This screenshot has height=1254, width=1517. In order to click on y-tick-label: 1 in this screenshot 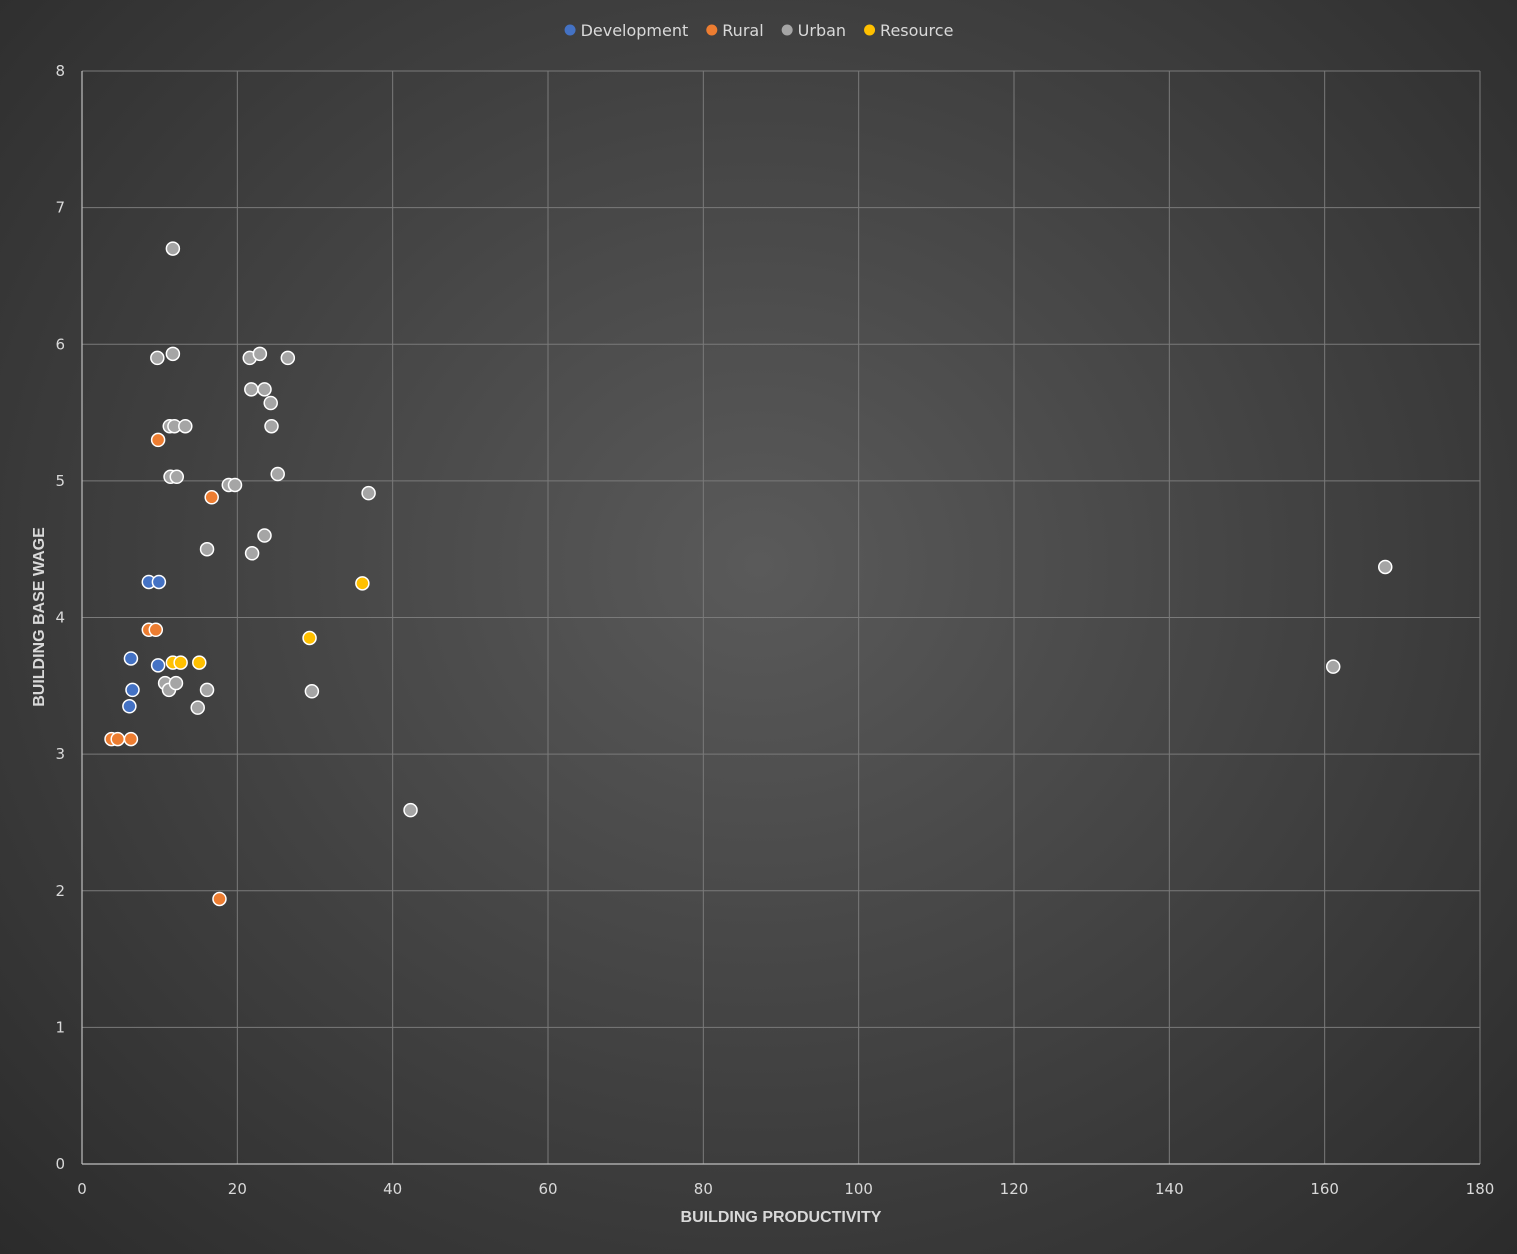, I will do `click(60, 1027)`.